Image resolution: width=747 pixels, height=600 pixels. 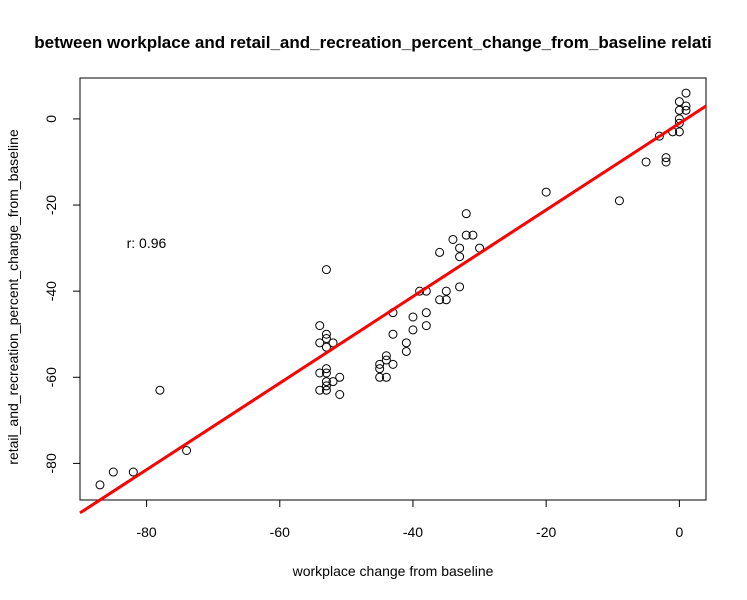 I want to click on y-tick-label: -60, so click(x=51, y=377).